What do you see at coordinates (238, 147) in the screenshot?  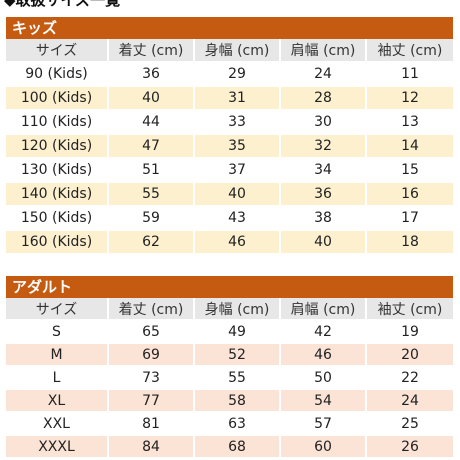 I see `table-cell-body-width: 35` at bounding box center [238, 147].